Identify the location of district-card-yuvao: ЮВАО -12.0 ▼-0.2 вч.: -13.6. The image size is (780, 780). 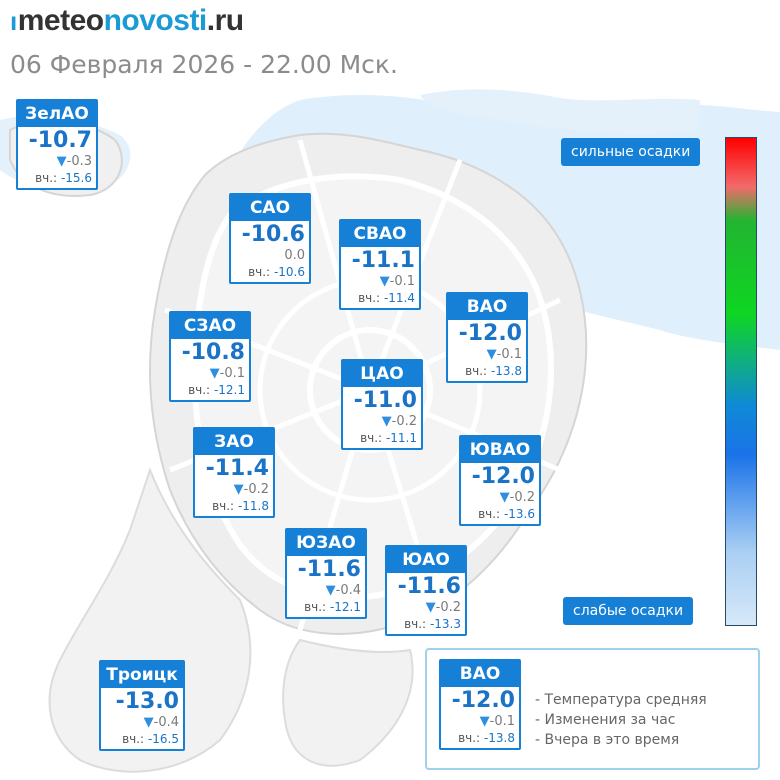
(500, 480).